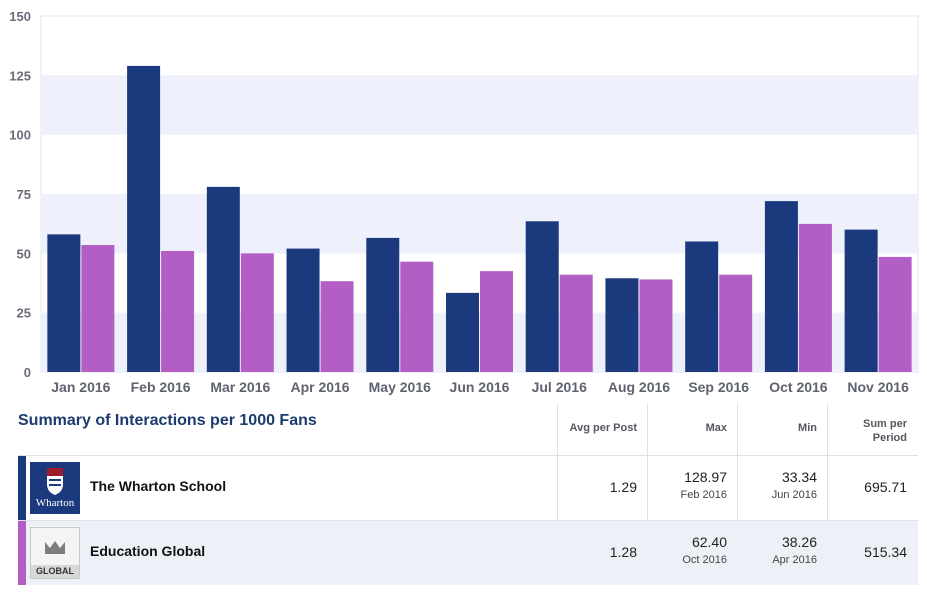 The width and height of the screenshot is (927, 597). Describe the element at coordinates (80, 387) in the screenshot. I see `x-tick-label: Jan 2016` at that location.